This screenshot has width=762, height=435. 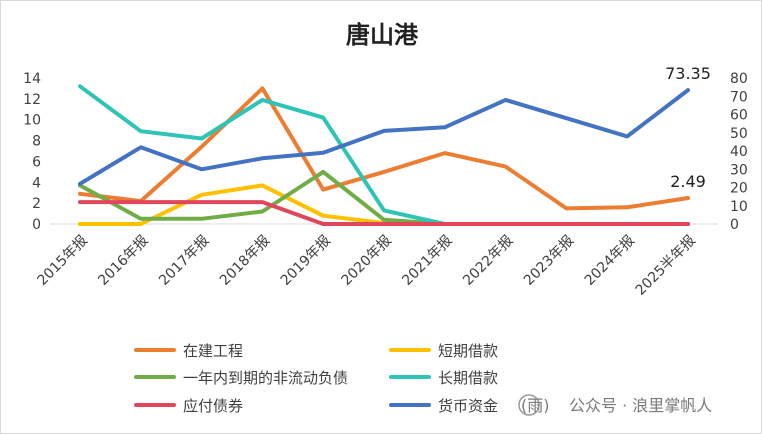 I want to click on wechat-icon, so click(x=529, y=405).